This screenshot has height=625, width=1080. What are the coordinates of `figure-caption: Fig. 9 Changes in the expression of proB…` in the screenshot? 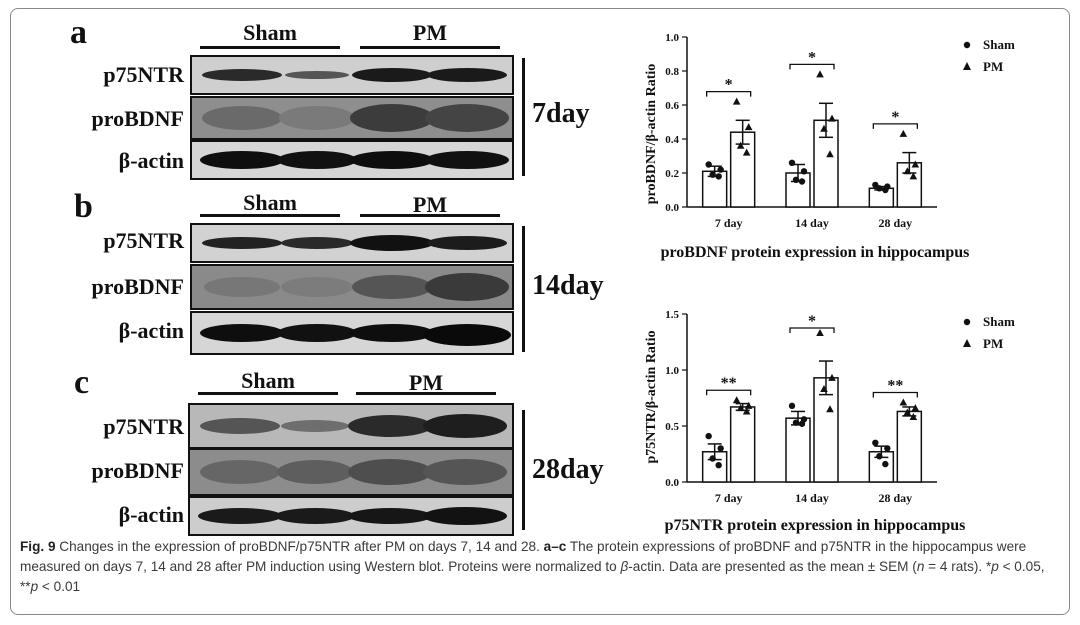 It's located at (540, 567).